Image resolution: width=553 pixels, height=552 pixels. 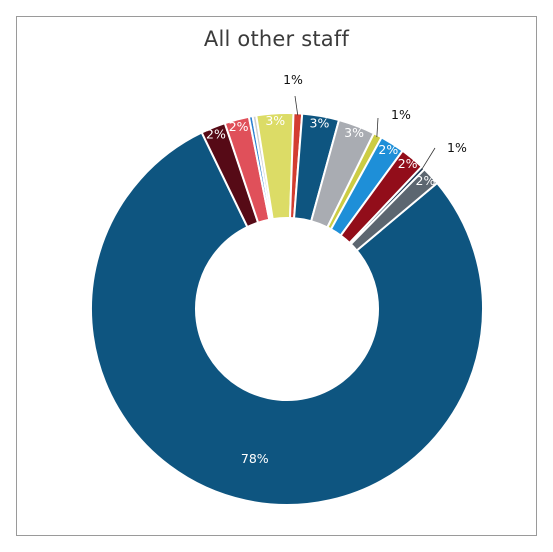 I want to click on slice-label-10: 2%, so click(x=388, y=149).